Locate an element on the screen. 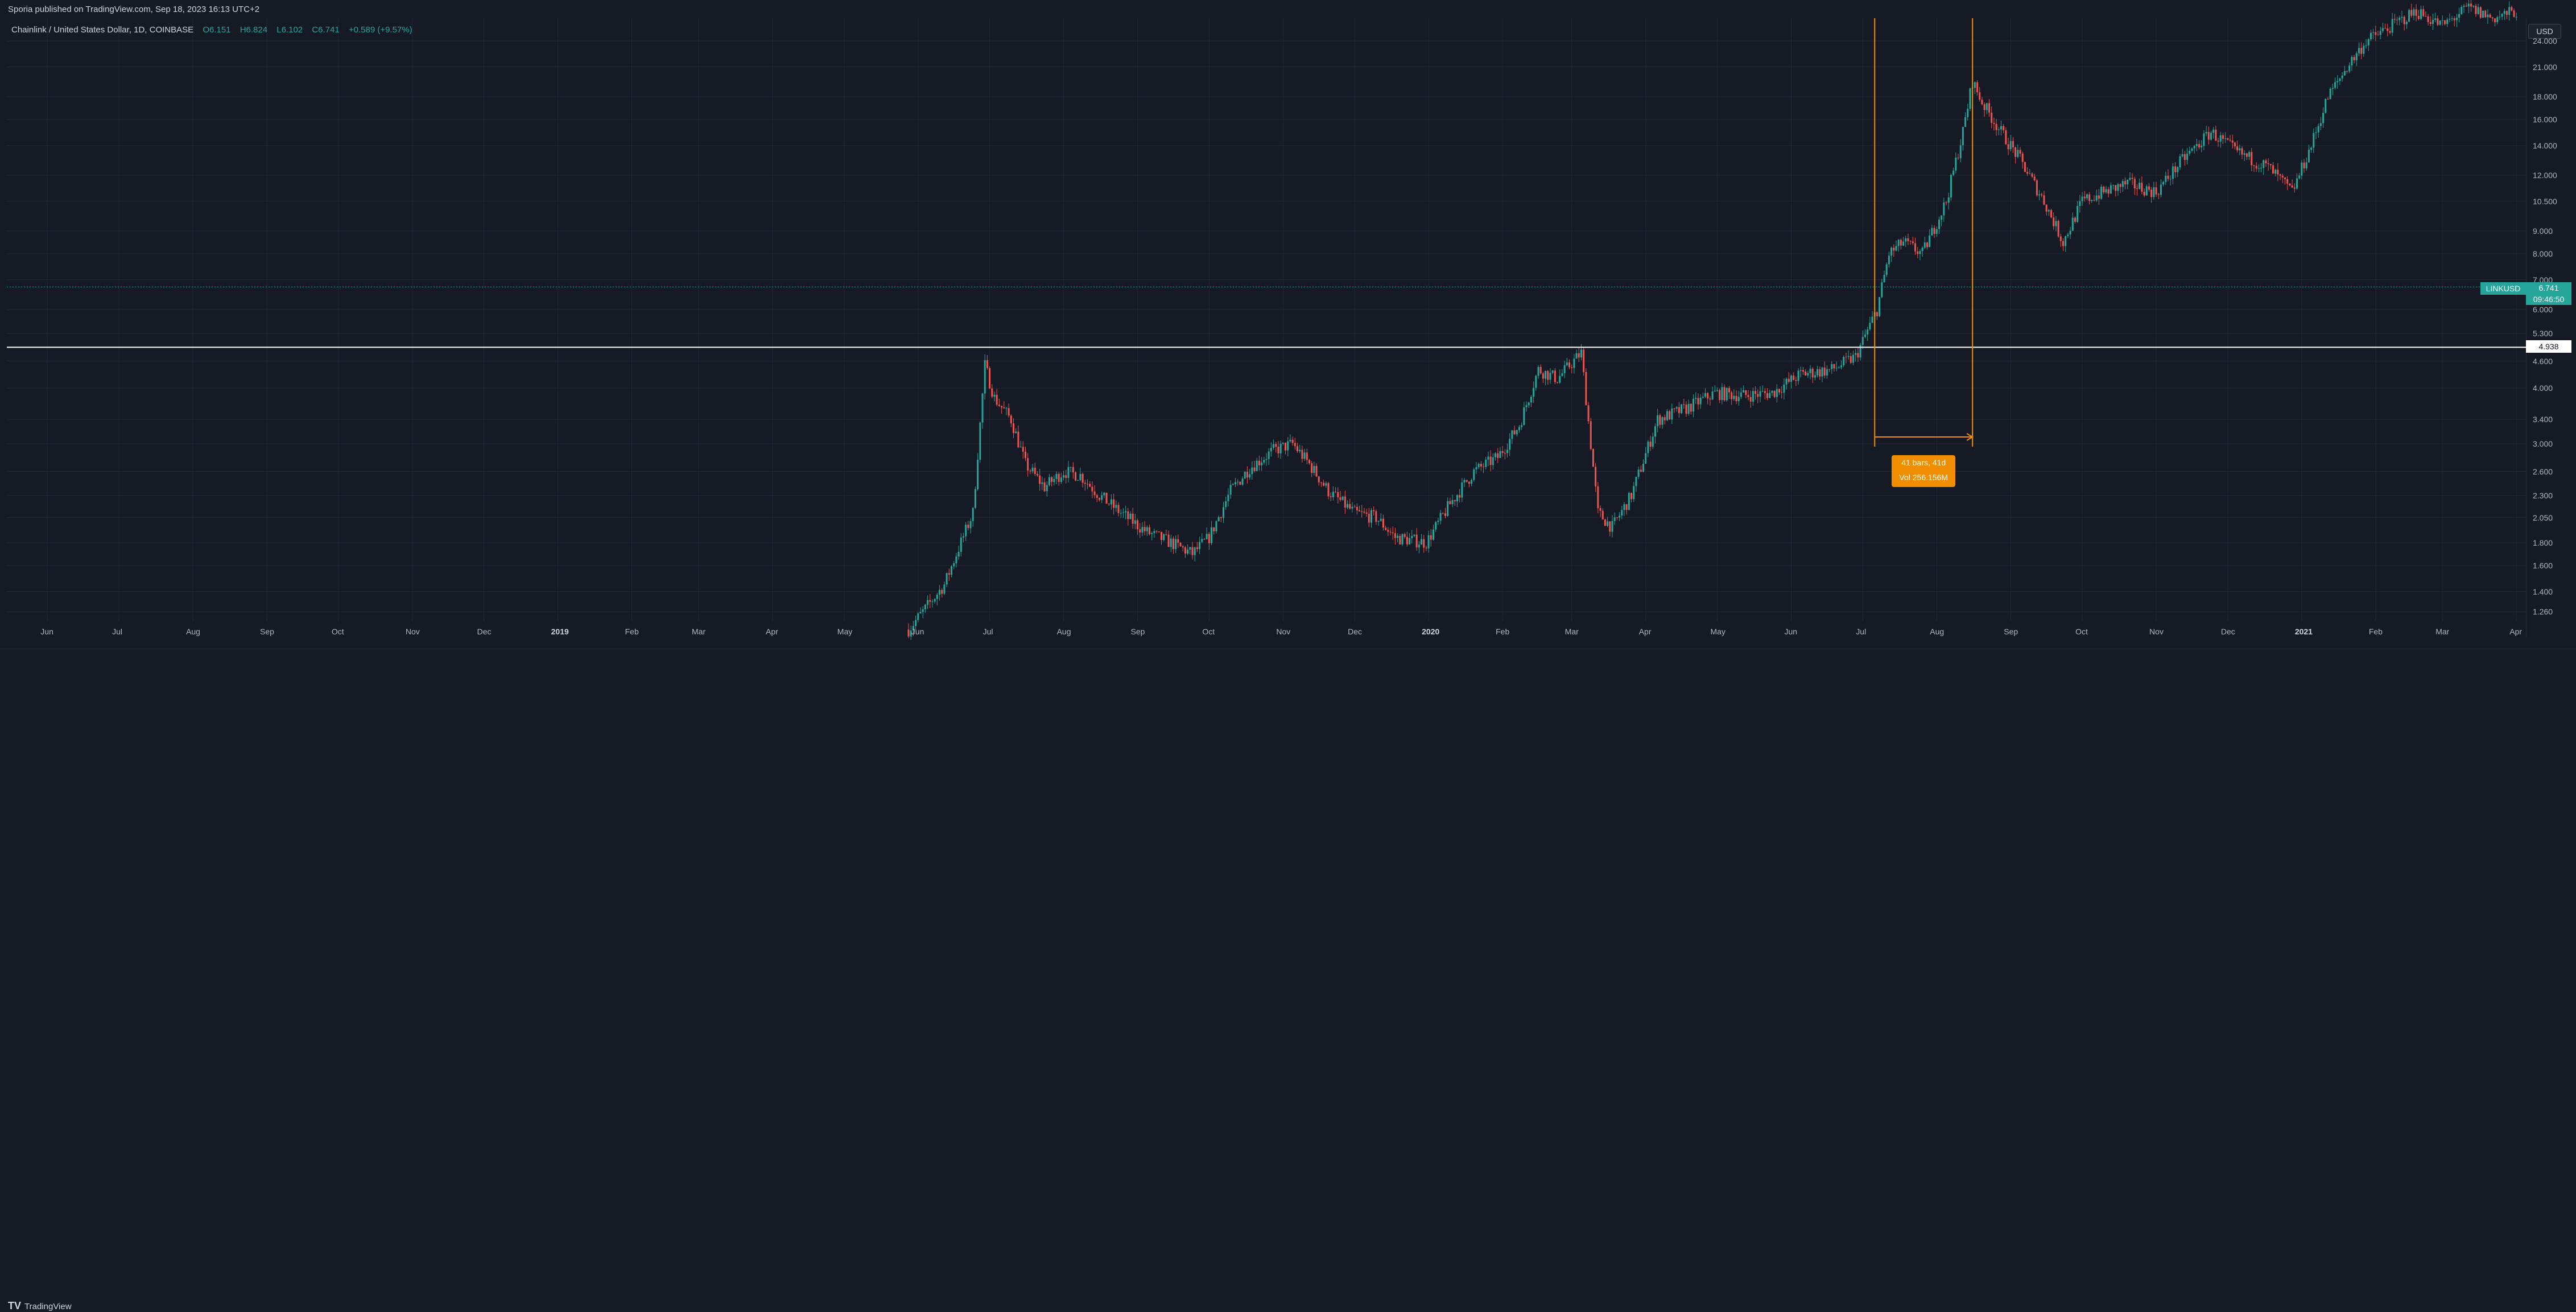 Image resolution: width=2576 pixels, height=1312 pixels. price-axis is located at coordinates (2551, 327).